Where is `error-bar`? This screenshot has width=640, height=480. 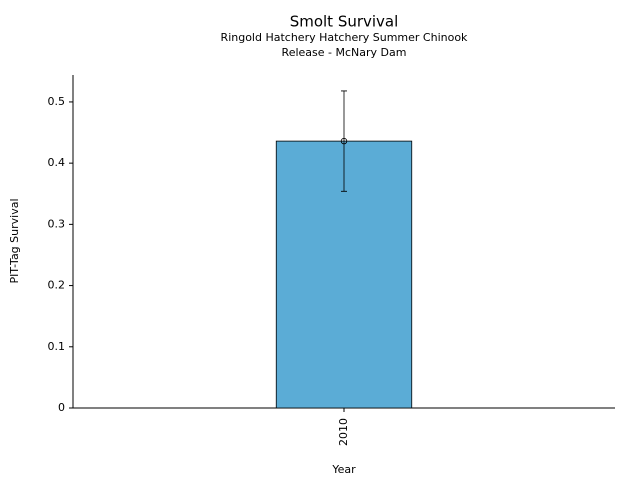
error-bar is located at coordinates (344, 141).